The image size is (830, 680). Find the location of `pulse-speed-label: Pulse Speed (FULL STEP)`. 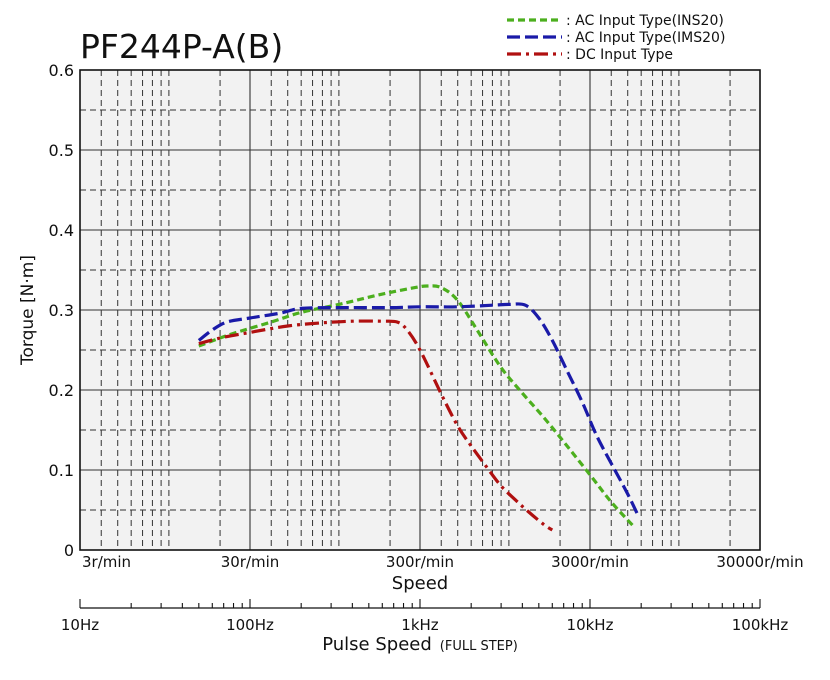

pulse-speed-label: Pulse Speed (FULL STEP) is located at coordinates (420, 644).